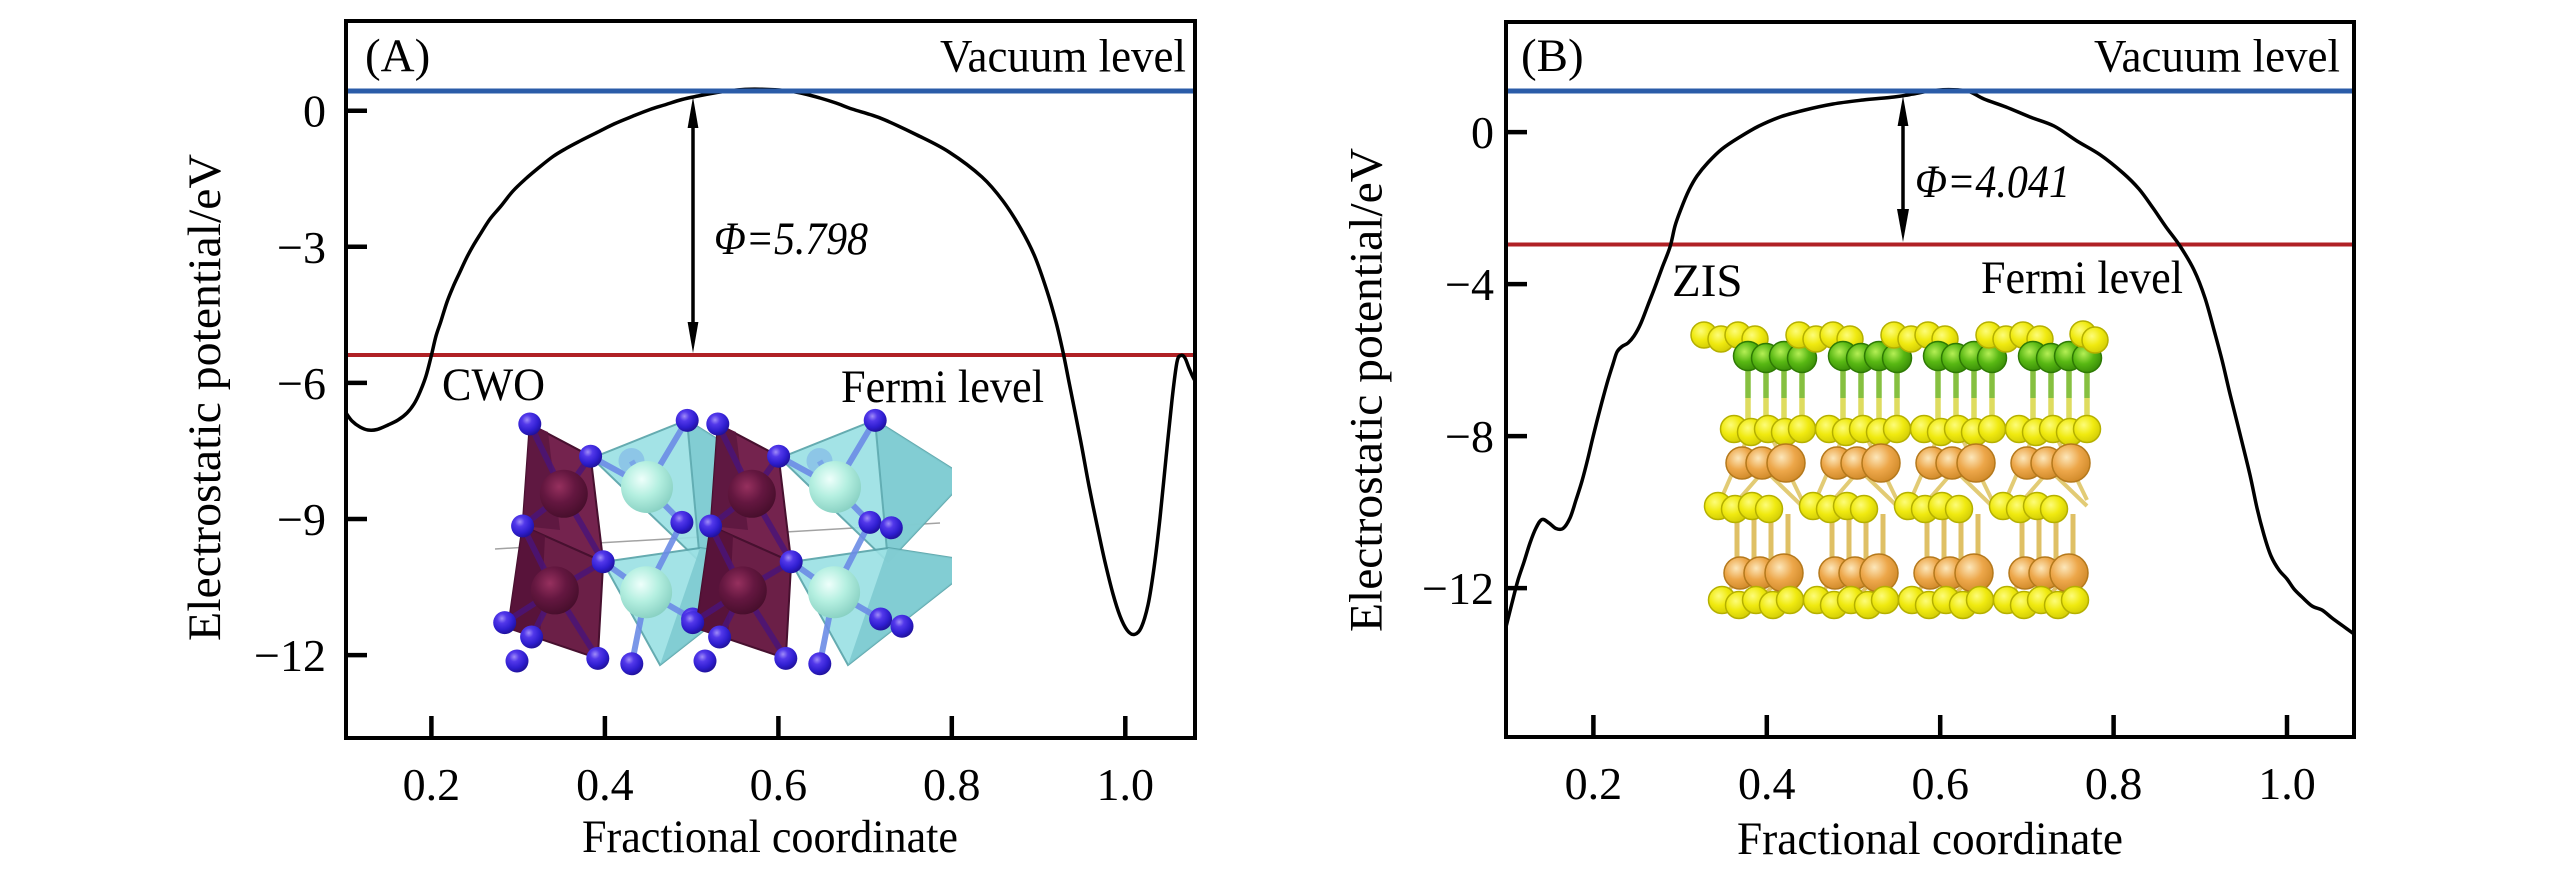 The height and width of the screenshot is (871, 2567). I want to click on svg-text: −9, so click(301, 519).